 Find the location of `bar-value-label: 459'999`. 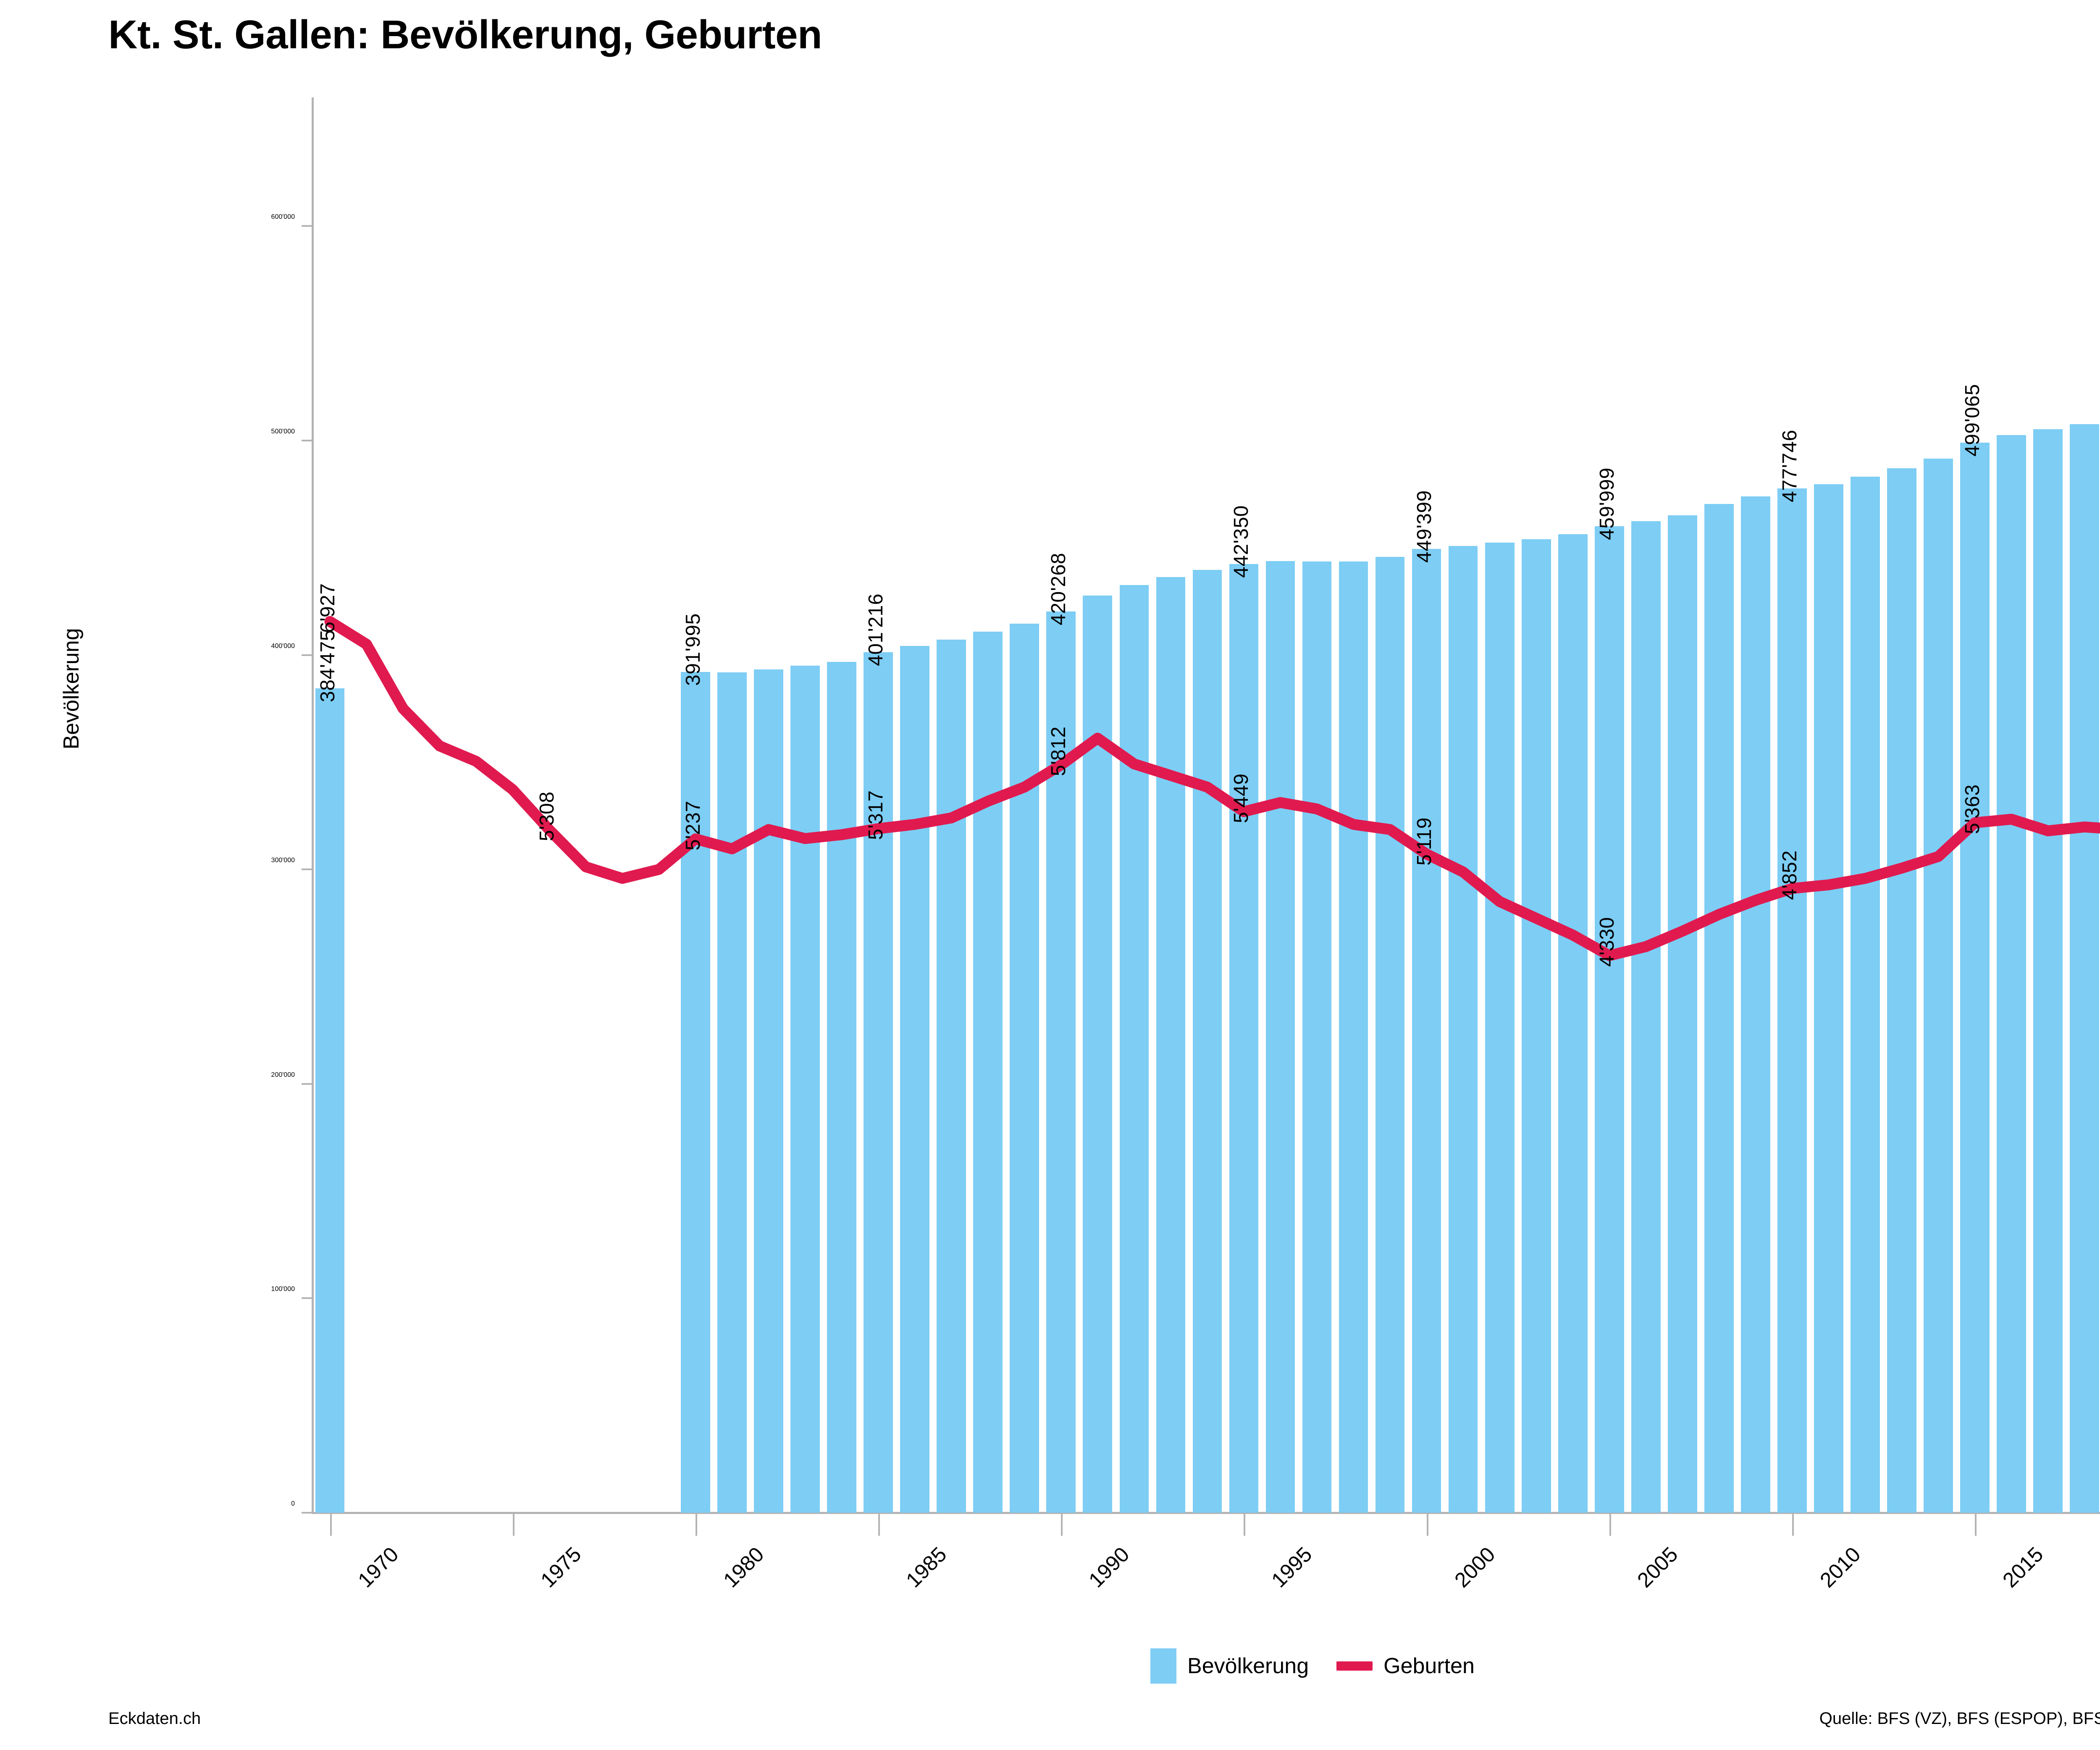

bar-value-label: 459'999 is located at coordinates (1607, 503).